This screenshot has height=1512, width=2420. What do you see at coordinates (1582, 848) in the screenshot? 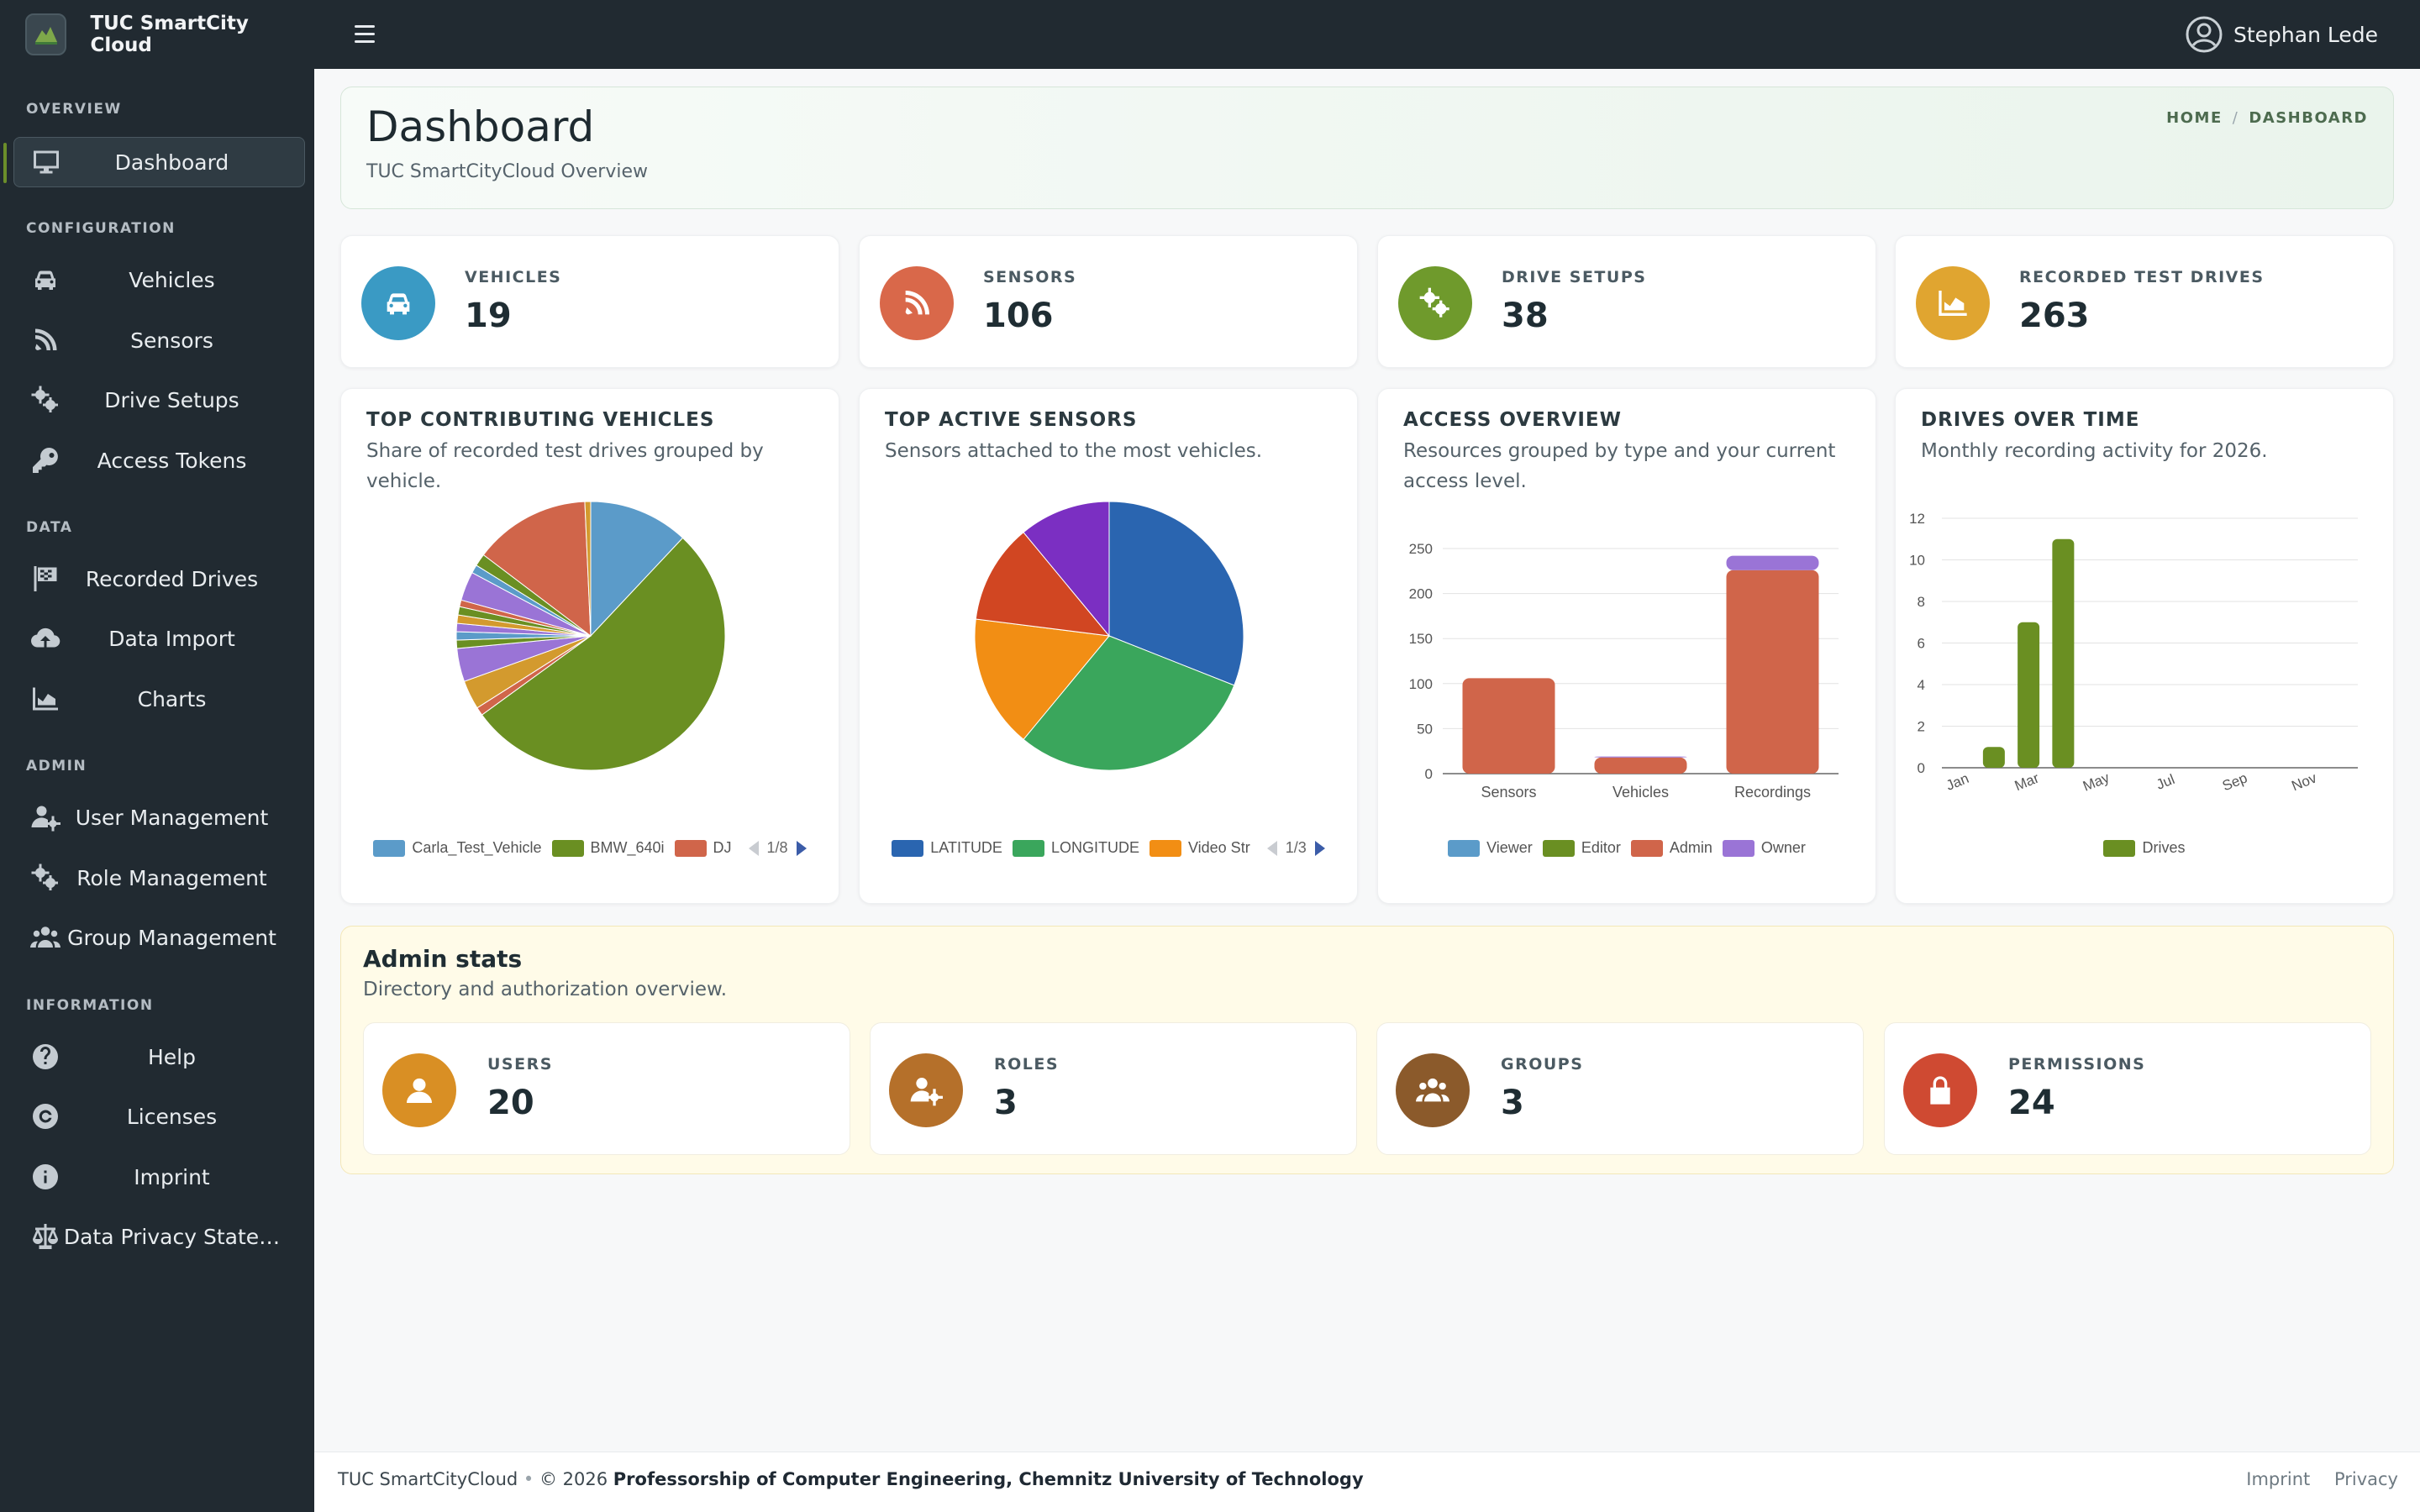
I see `legend-item: Editor` at bounding box center [1582, 848].